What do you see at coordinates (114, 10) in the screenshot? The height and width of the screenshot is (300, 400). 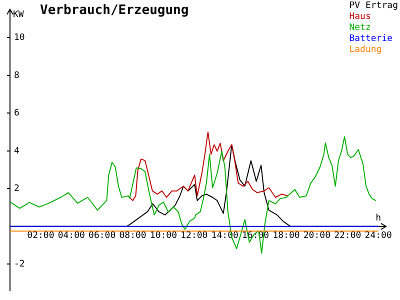 I see `chart-title: Verbrauch/Erzeugung` at bounding box center [114, 10].